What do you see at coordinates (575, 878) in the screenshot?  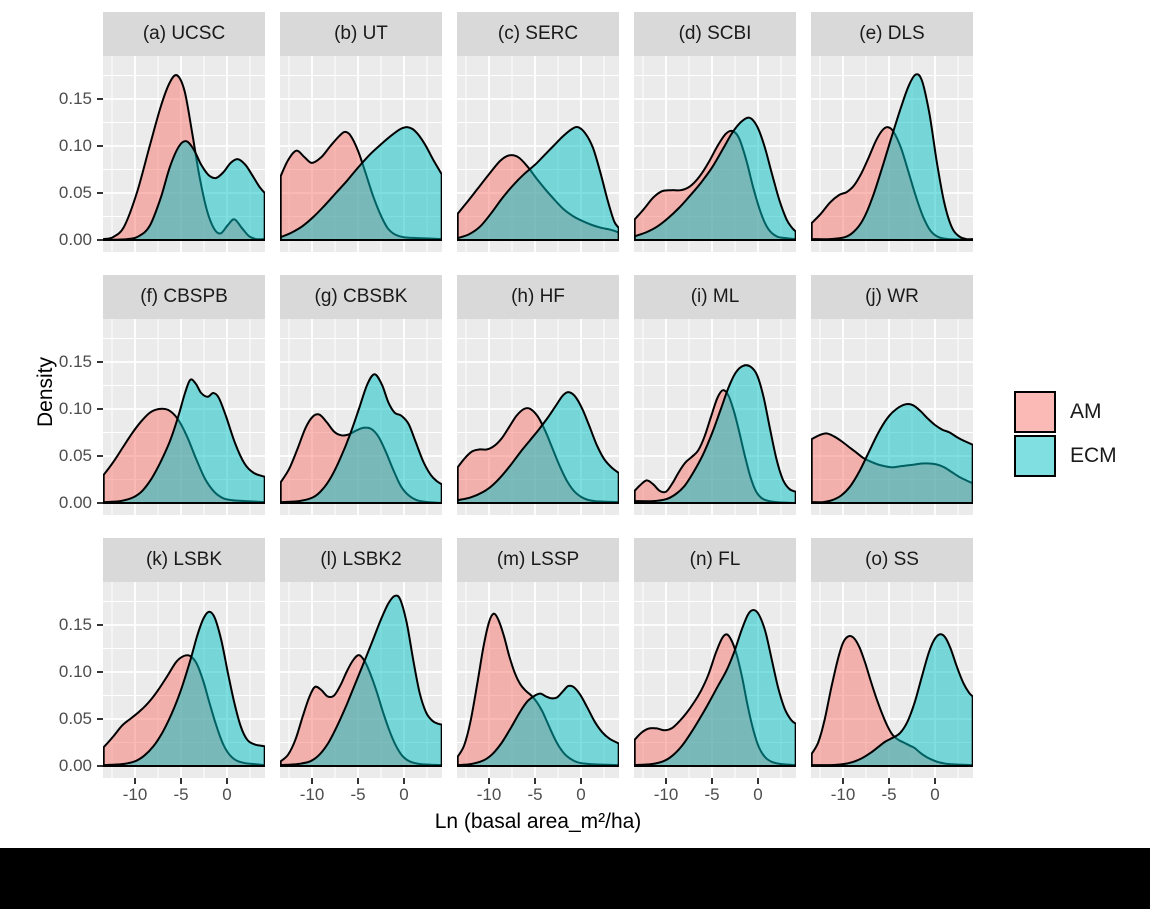 I see `letterbox-bar` at bounding box center [575, 878].